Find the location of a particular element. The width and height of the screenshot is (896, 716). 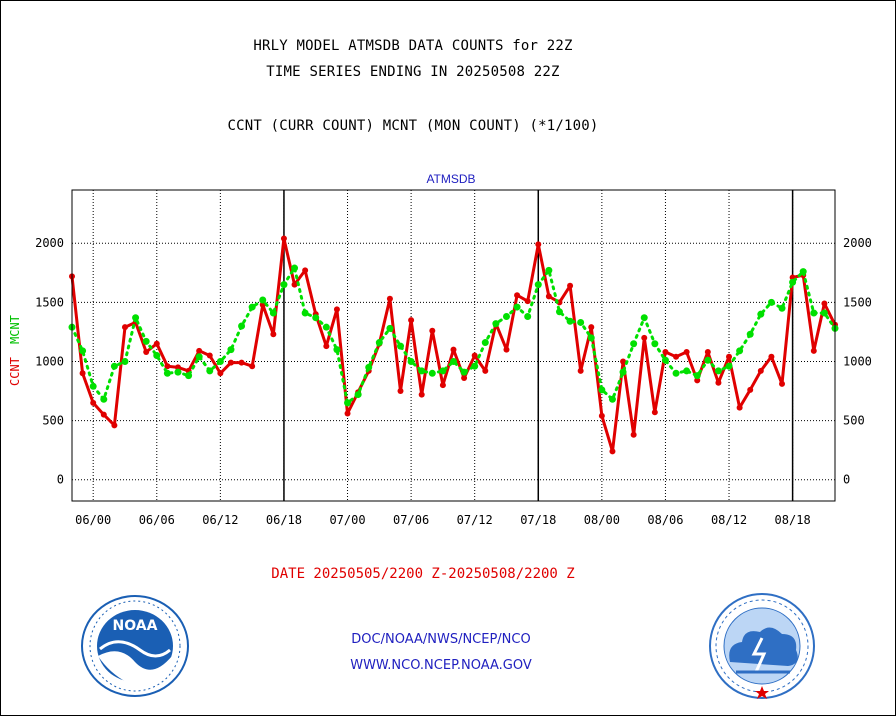

chart-title-line-2: TIME SERIES ENDING IN 20250508 22Z is located at coordinates (413, 72).